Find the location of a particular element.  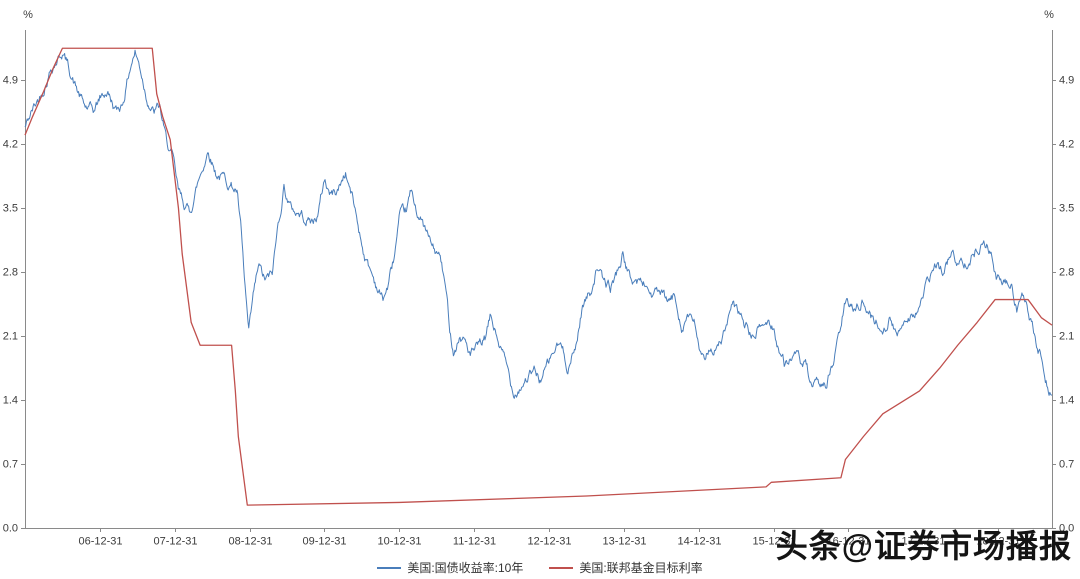

legend-item-treasury-yield: 美国:国债收益率:10年 is located at coordinates (450, 567).